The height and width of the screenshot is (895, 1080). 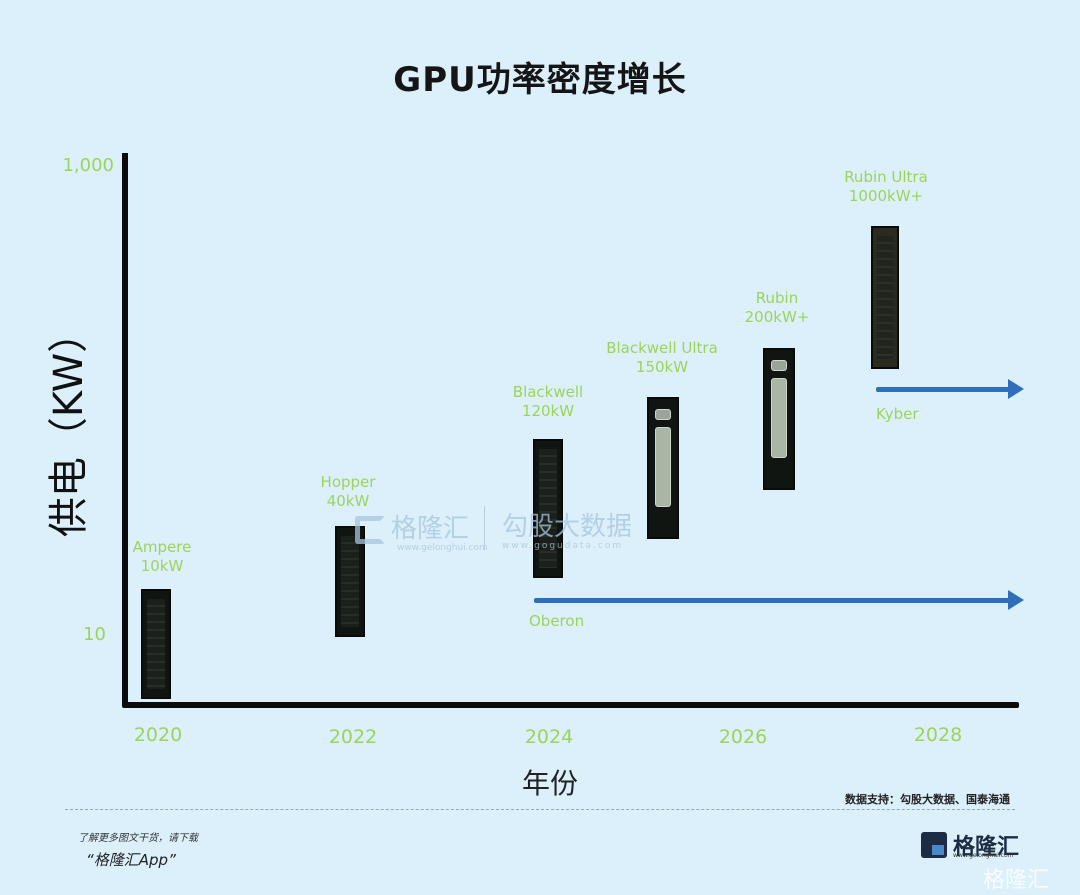 I want to click on rack-rubin-ultra, so click(x=885, y=297).